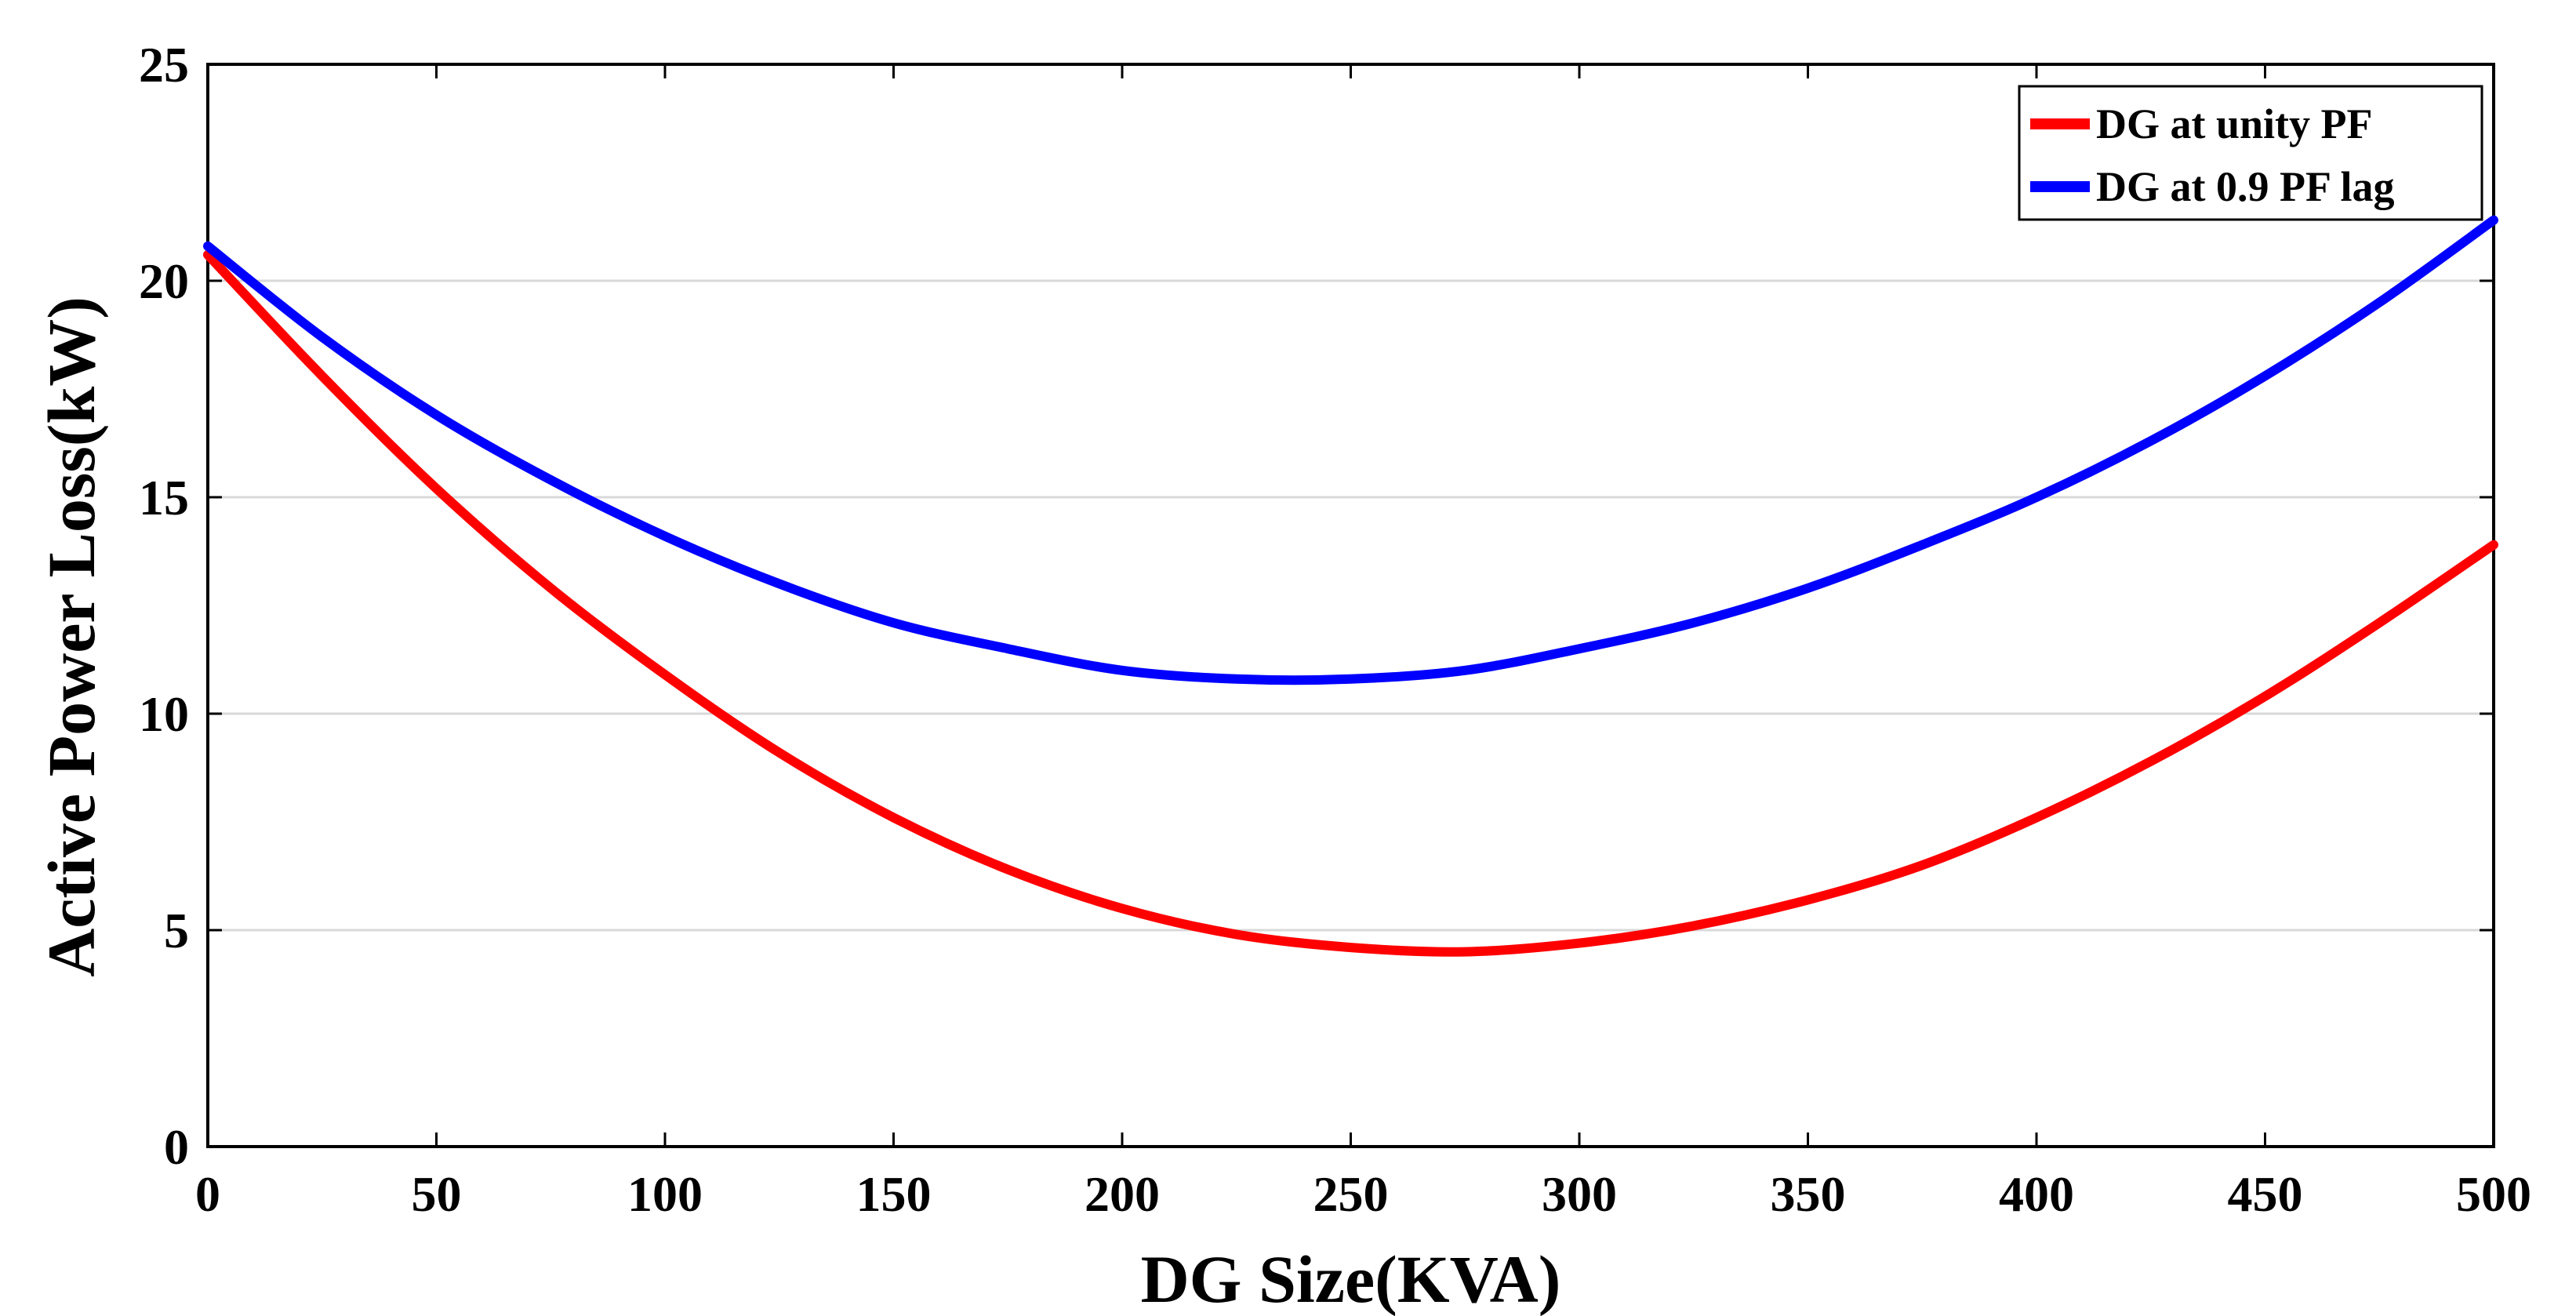 The image size is (2576, 1316). What do you see at coordinates (2036, 1194) in the screenshot?
I see `x-tick-label-400: 400` at bounding box center [2036, 1194].